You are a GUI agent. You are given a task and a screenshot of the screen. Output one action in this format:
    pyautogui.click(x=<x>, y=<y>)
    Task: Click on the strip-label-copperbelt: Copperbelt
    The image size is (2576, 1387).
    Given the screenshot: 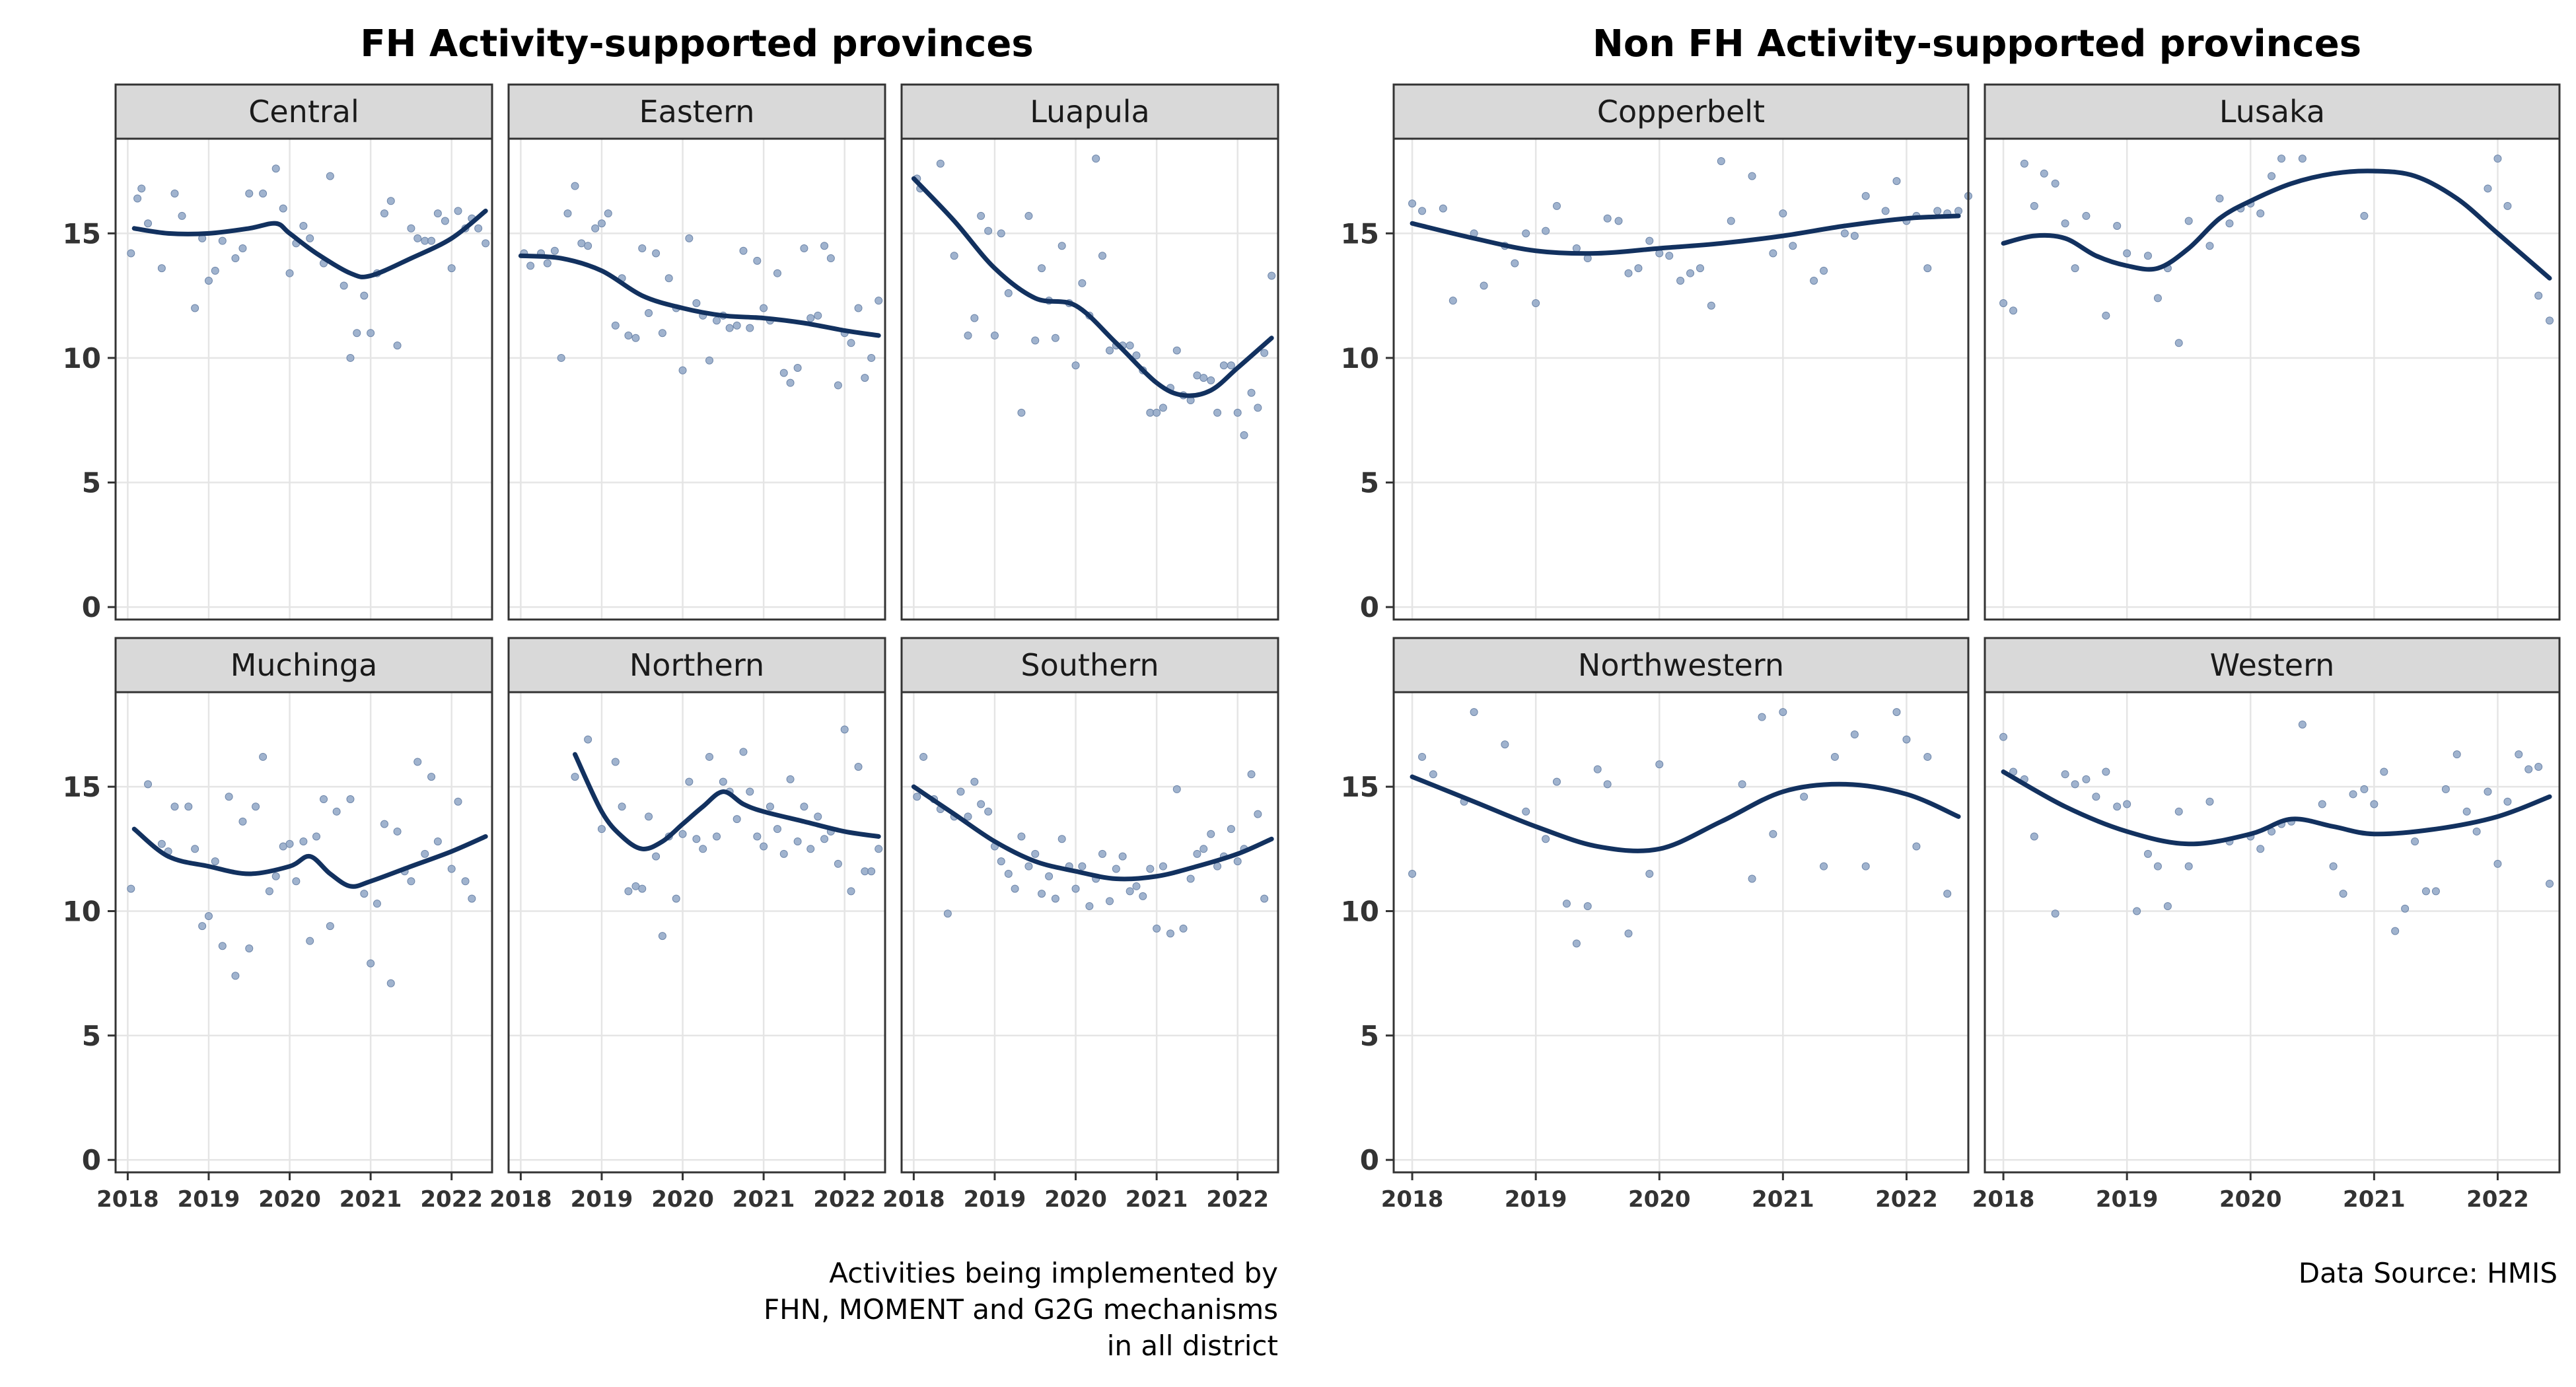 What is the action you would take?
    pyautogui.click(x=1681, y=111)
    